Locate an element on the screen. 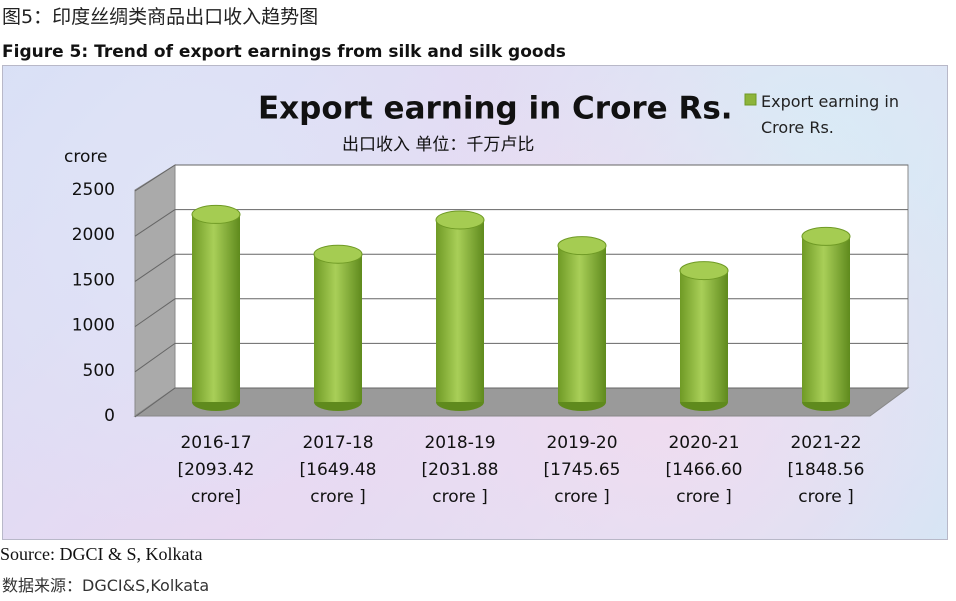 This screenshot has height=601, width=956. y-tick-label: 500 is located at coordinates (99, 371).